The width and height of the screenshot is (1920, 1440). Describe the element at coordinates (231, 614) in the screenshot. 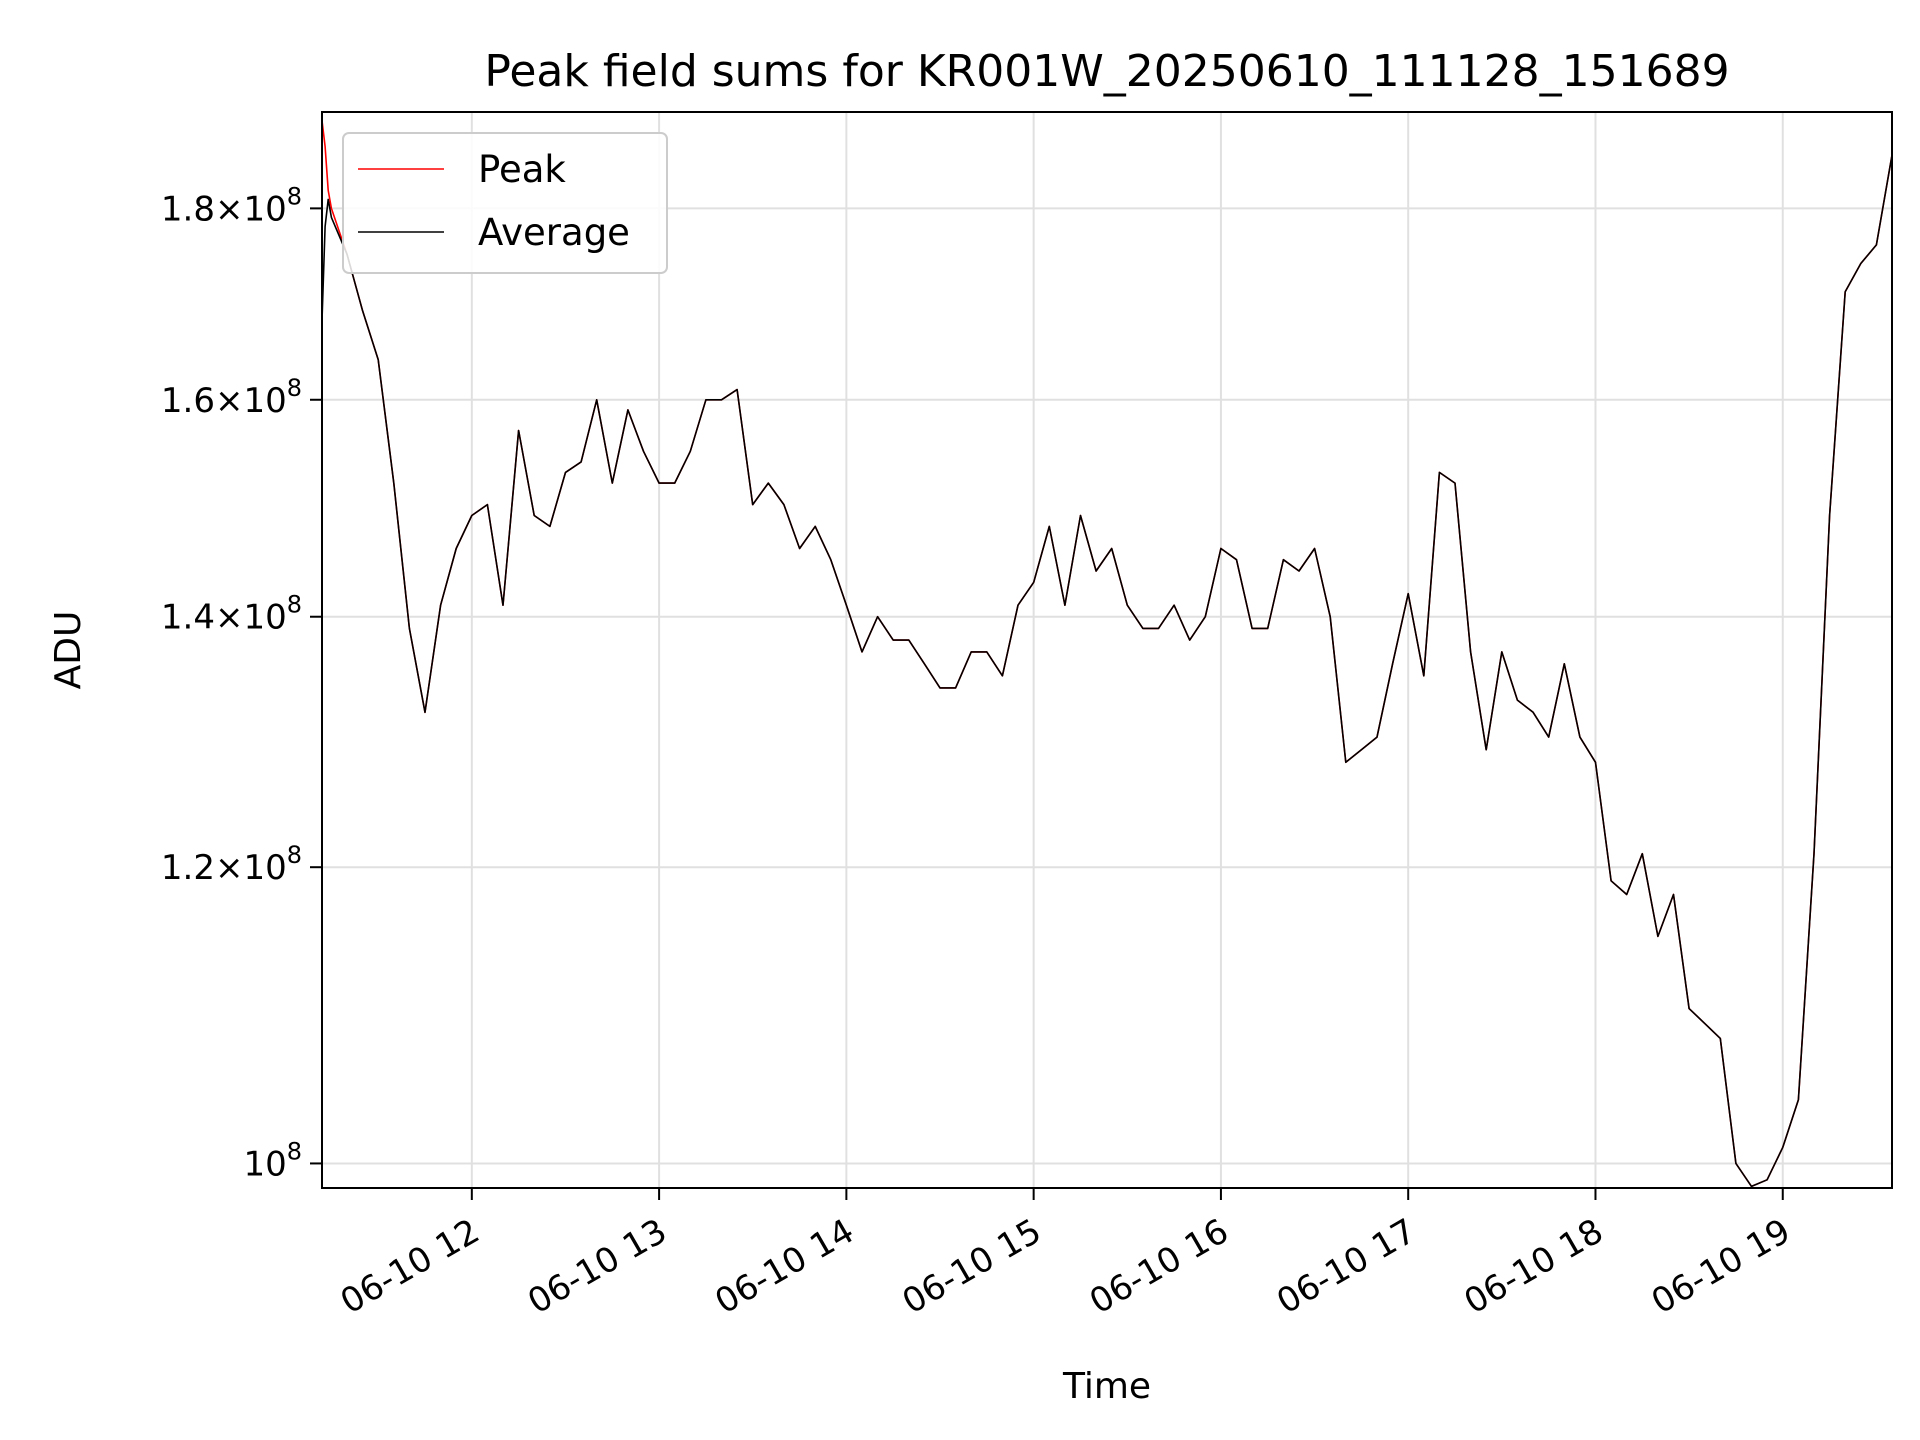

I see `y-tick-label-2: 1.4×108` at that location.